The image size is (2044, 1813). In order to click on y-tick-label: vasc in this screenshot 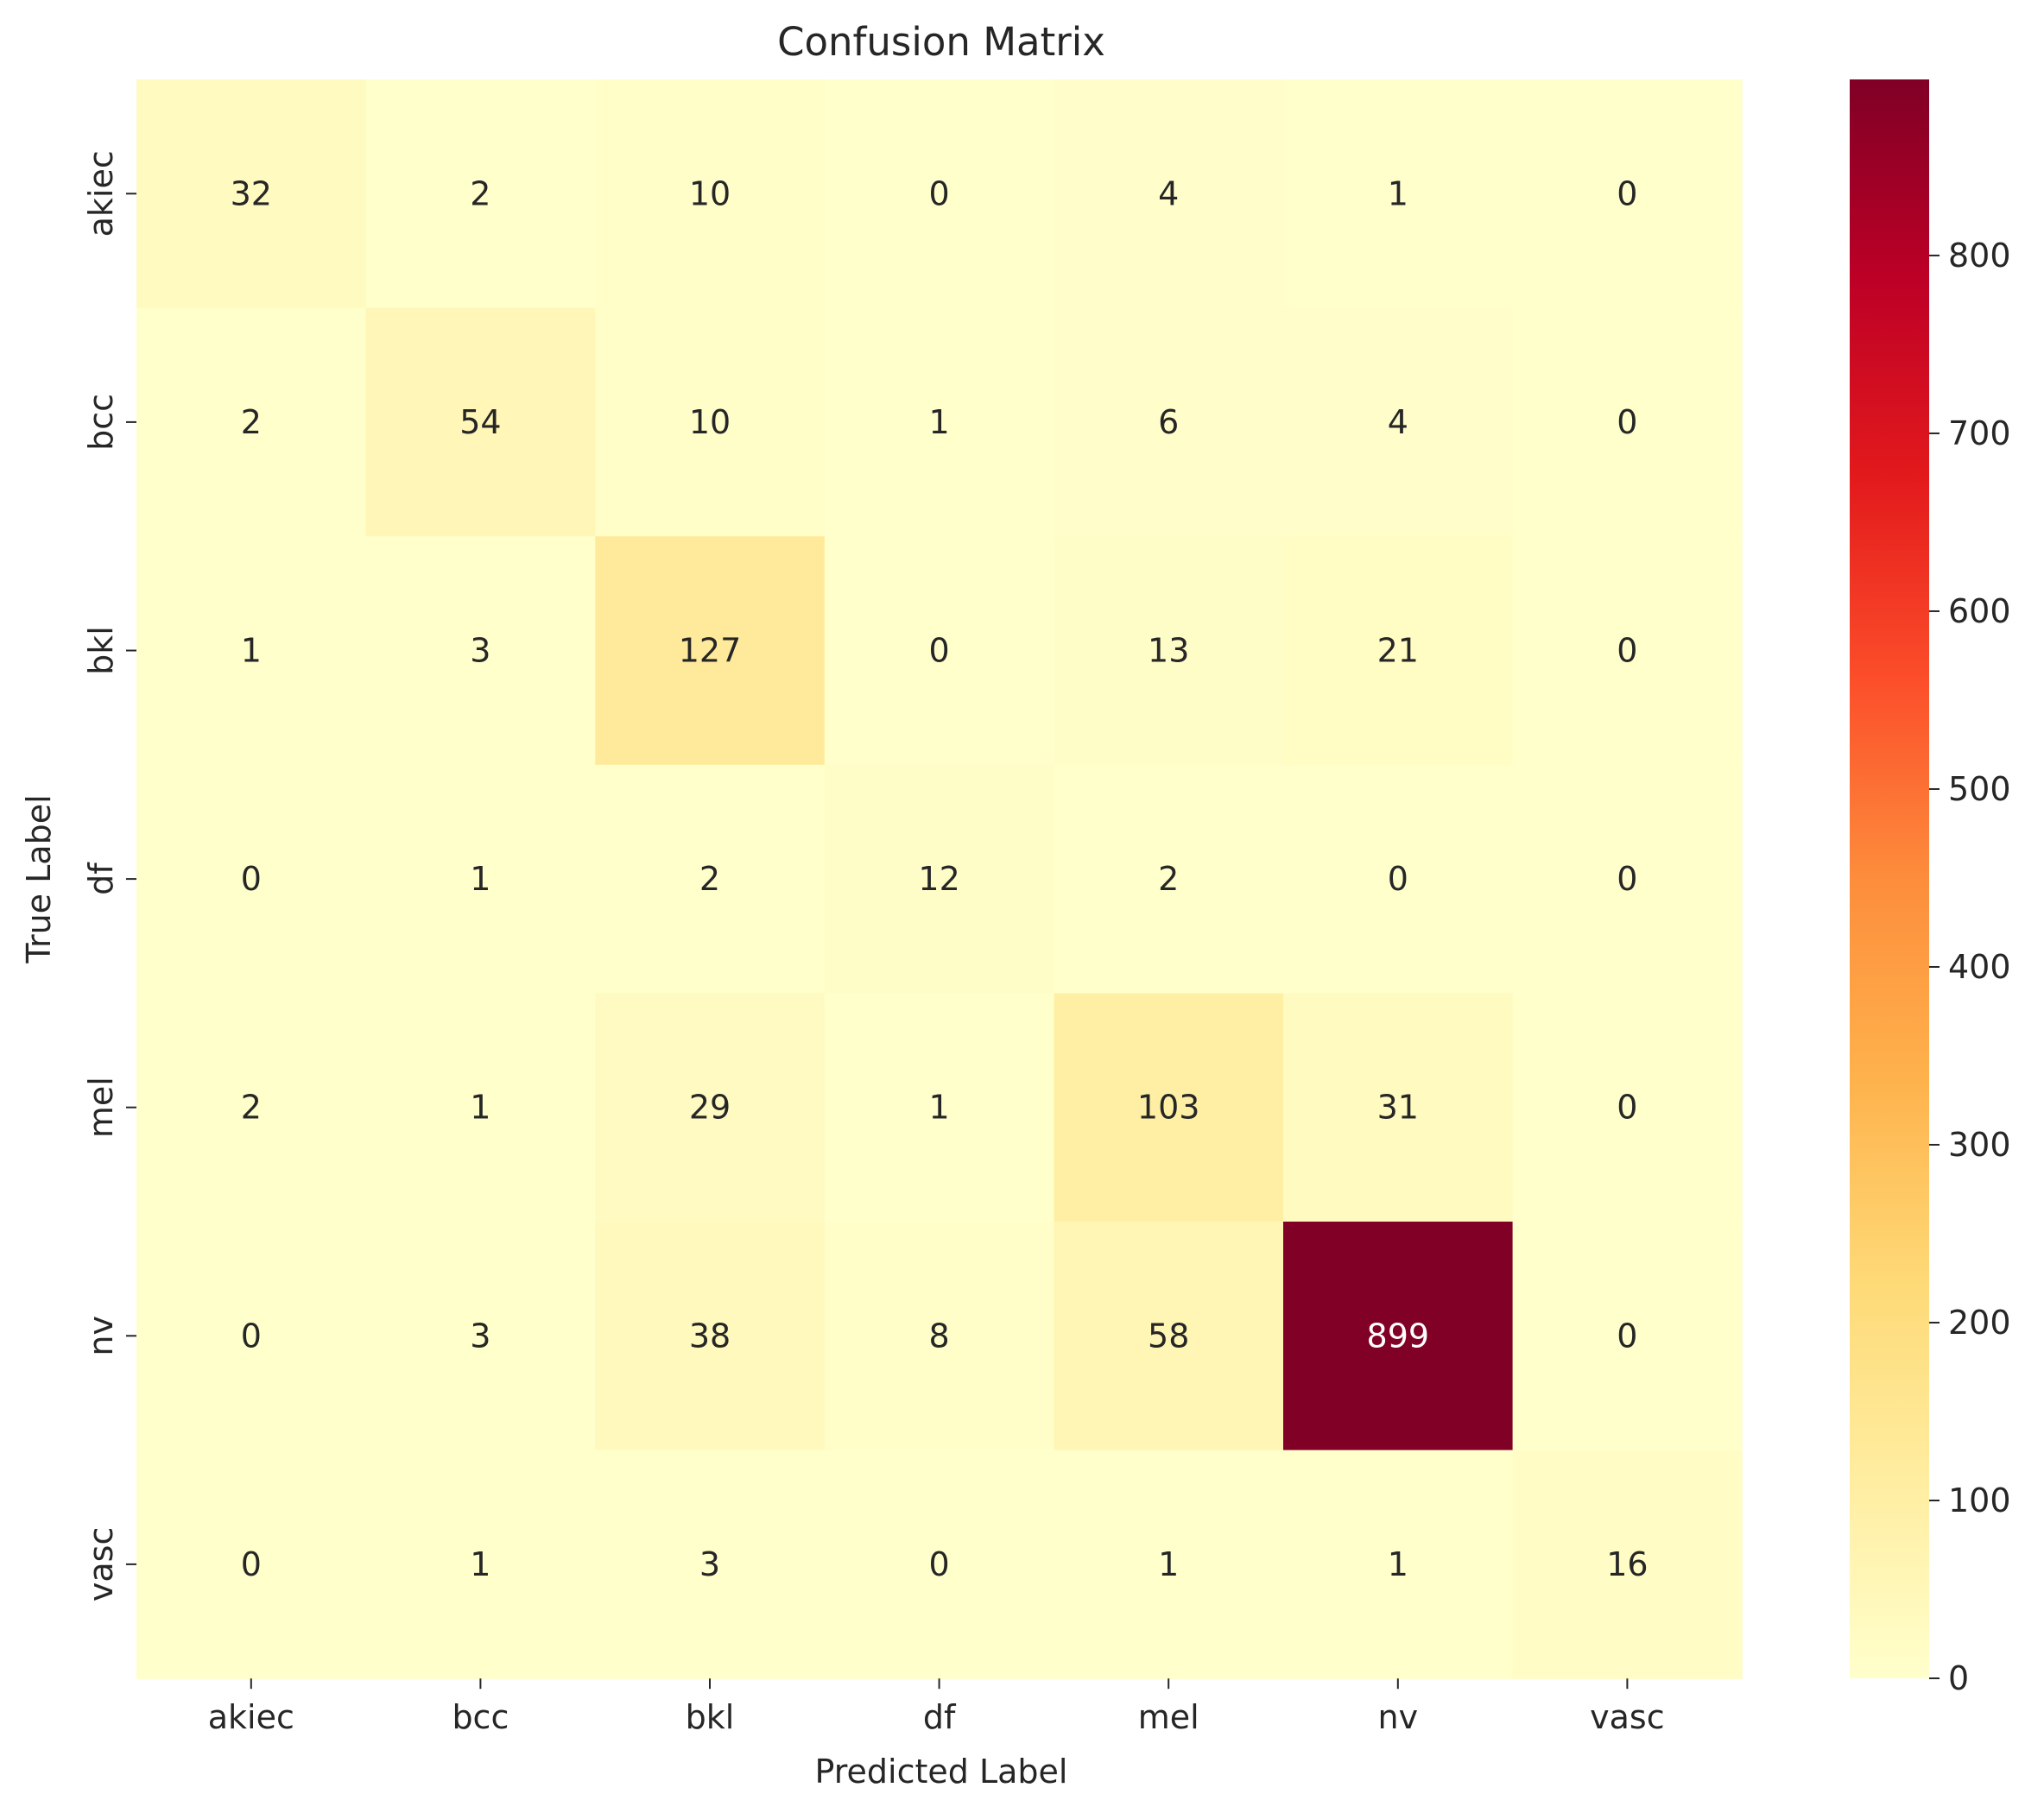, I will do `click(101, 1564)`.